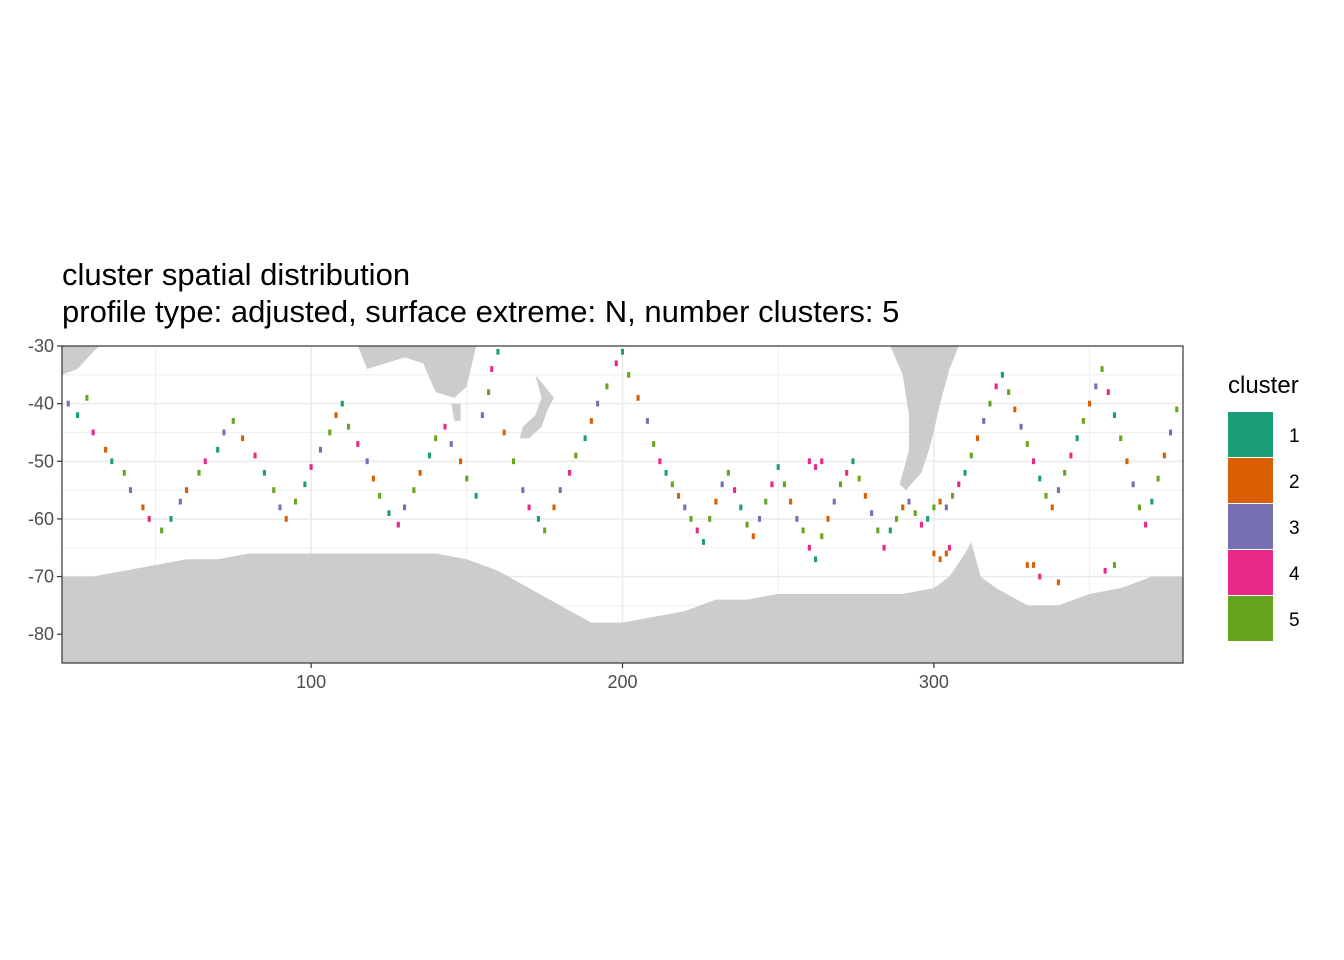 Image resolution: width=1344 pixels, height=960 pixels. Describe the element at coordinates (622, 602) in the screenshot. I see `land-antarctica` at that location.